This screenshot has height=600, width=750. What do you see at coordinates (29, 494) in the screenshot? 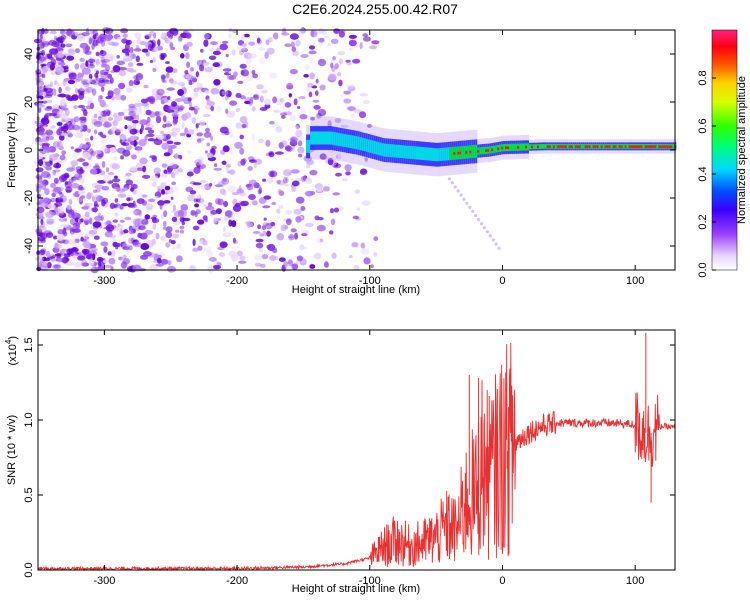
I see `y-tick-label: 0.5` at bounding box center [29, 494].